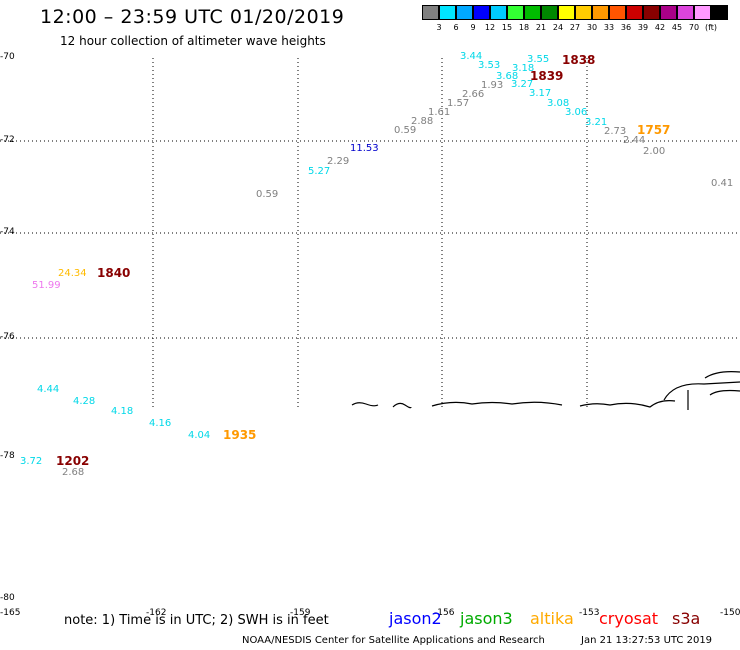 The height and width of the screenshot is (650, 740). Describe the element at coordinates (486, 618) in the screenshot. I see `satellite-name: jason3` at that location.